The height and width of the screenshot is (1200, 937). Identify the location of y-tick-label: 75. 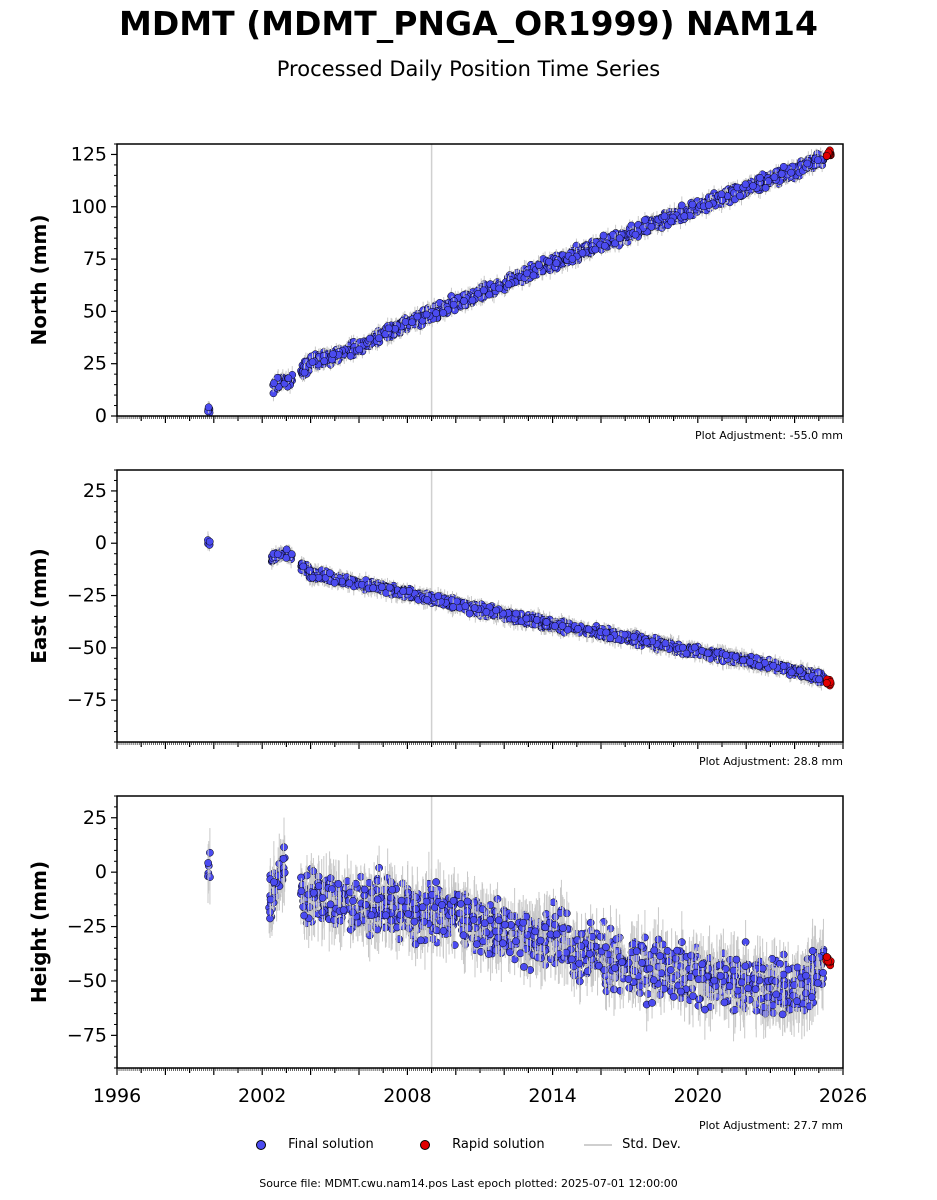
(95, 259).